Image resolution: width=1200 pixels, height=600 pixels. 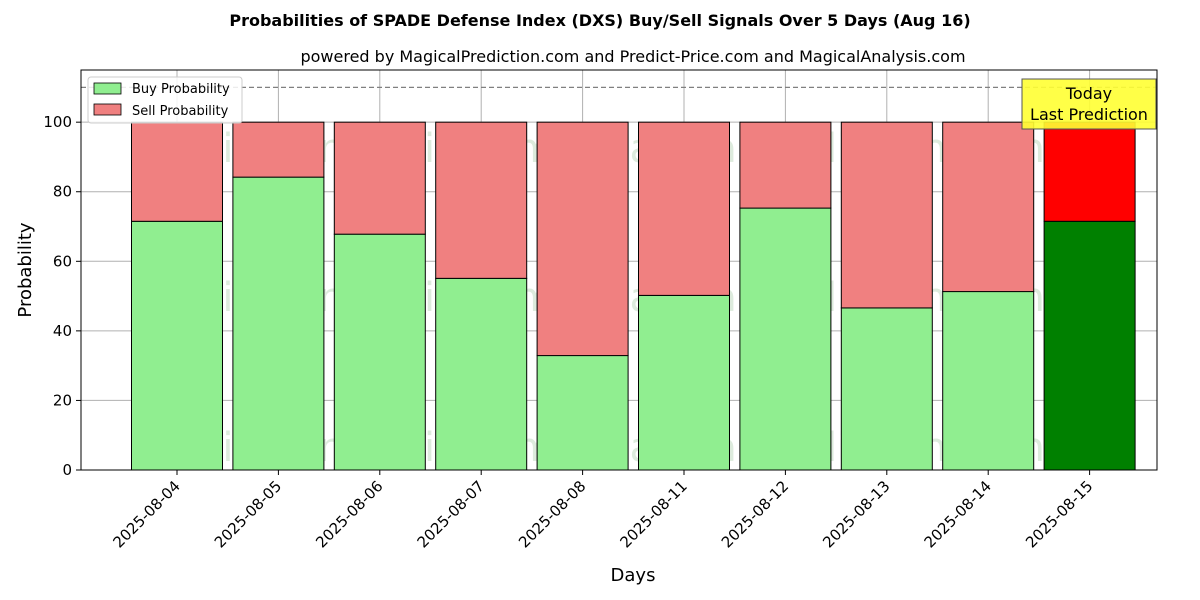 I want to click on x-tick-label: 2025-08-06, so click(x=349, y=514).